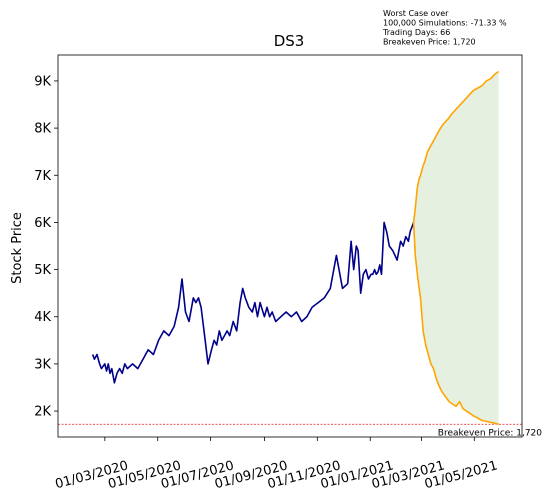 The image size is (552, 492). Describe the element at coordinates (42, 270) in the screenshot. I see `y-tick-label: 5K` at that location.